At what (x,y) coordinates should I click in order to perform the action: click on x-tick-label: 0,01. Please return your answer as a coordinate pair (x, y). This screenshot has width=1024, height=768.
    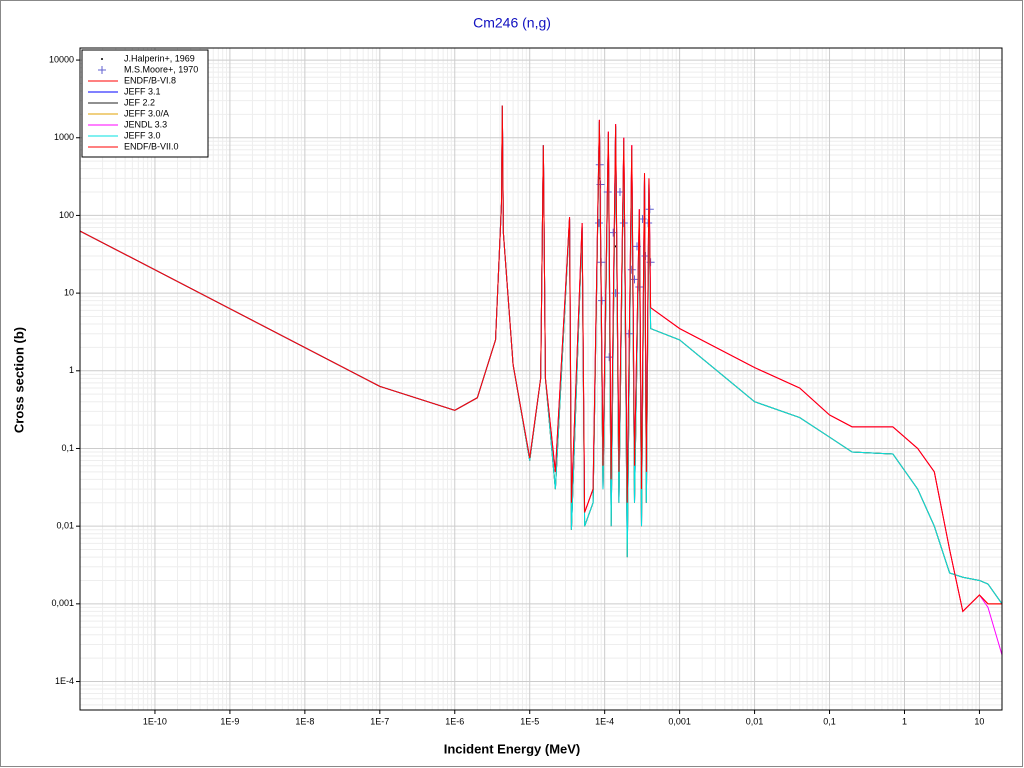
    Looking at the image, I should click on (755, 721).